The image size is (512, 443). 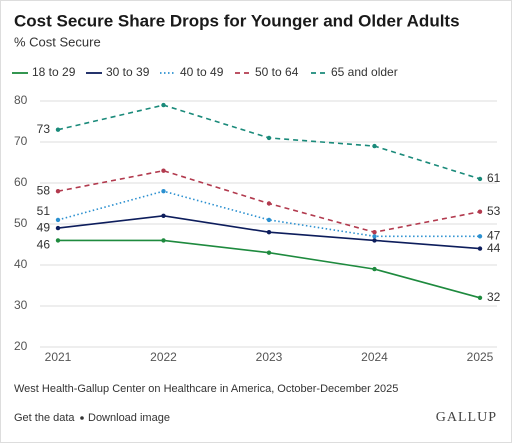 I want to click on legend-label: 30 to 39, so click(x=128, y=72).